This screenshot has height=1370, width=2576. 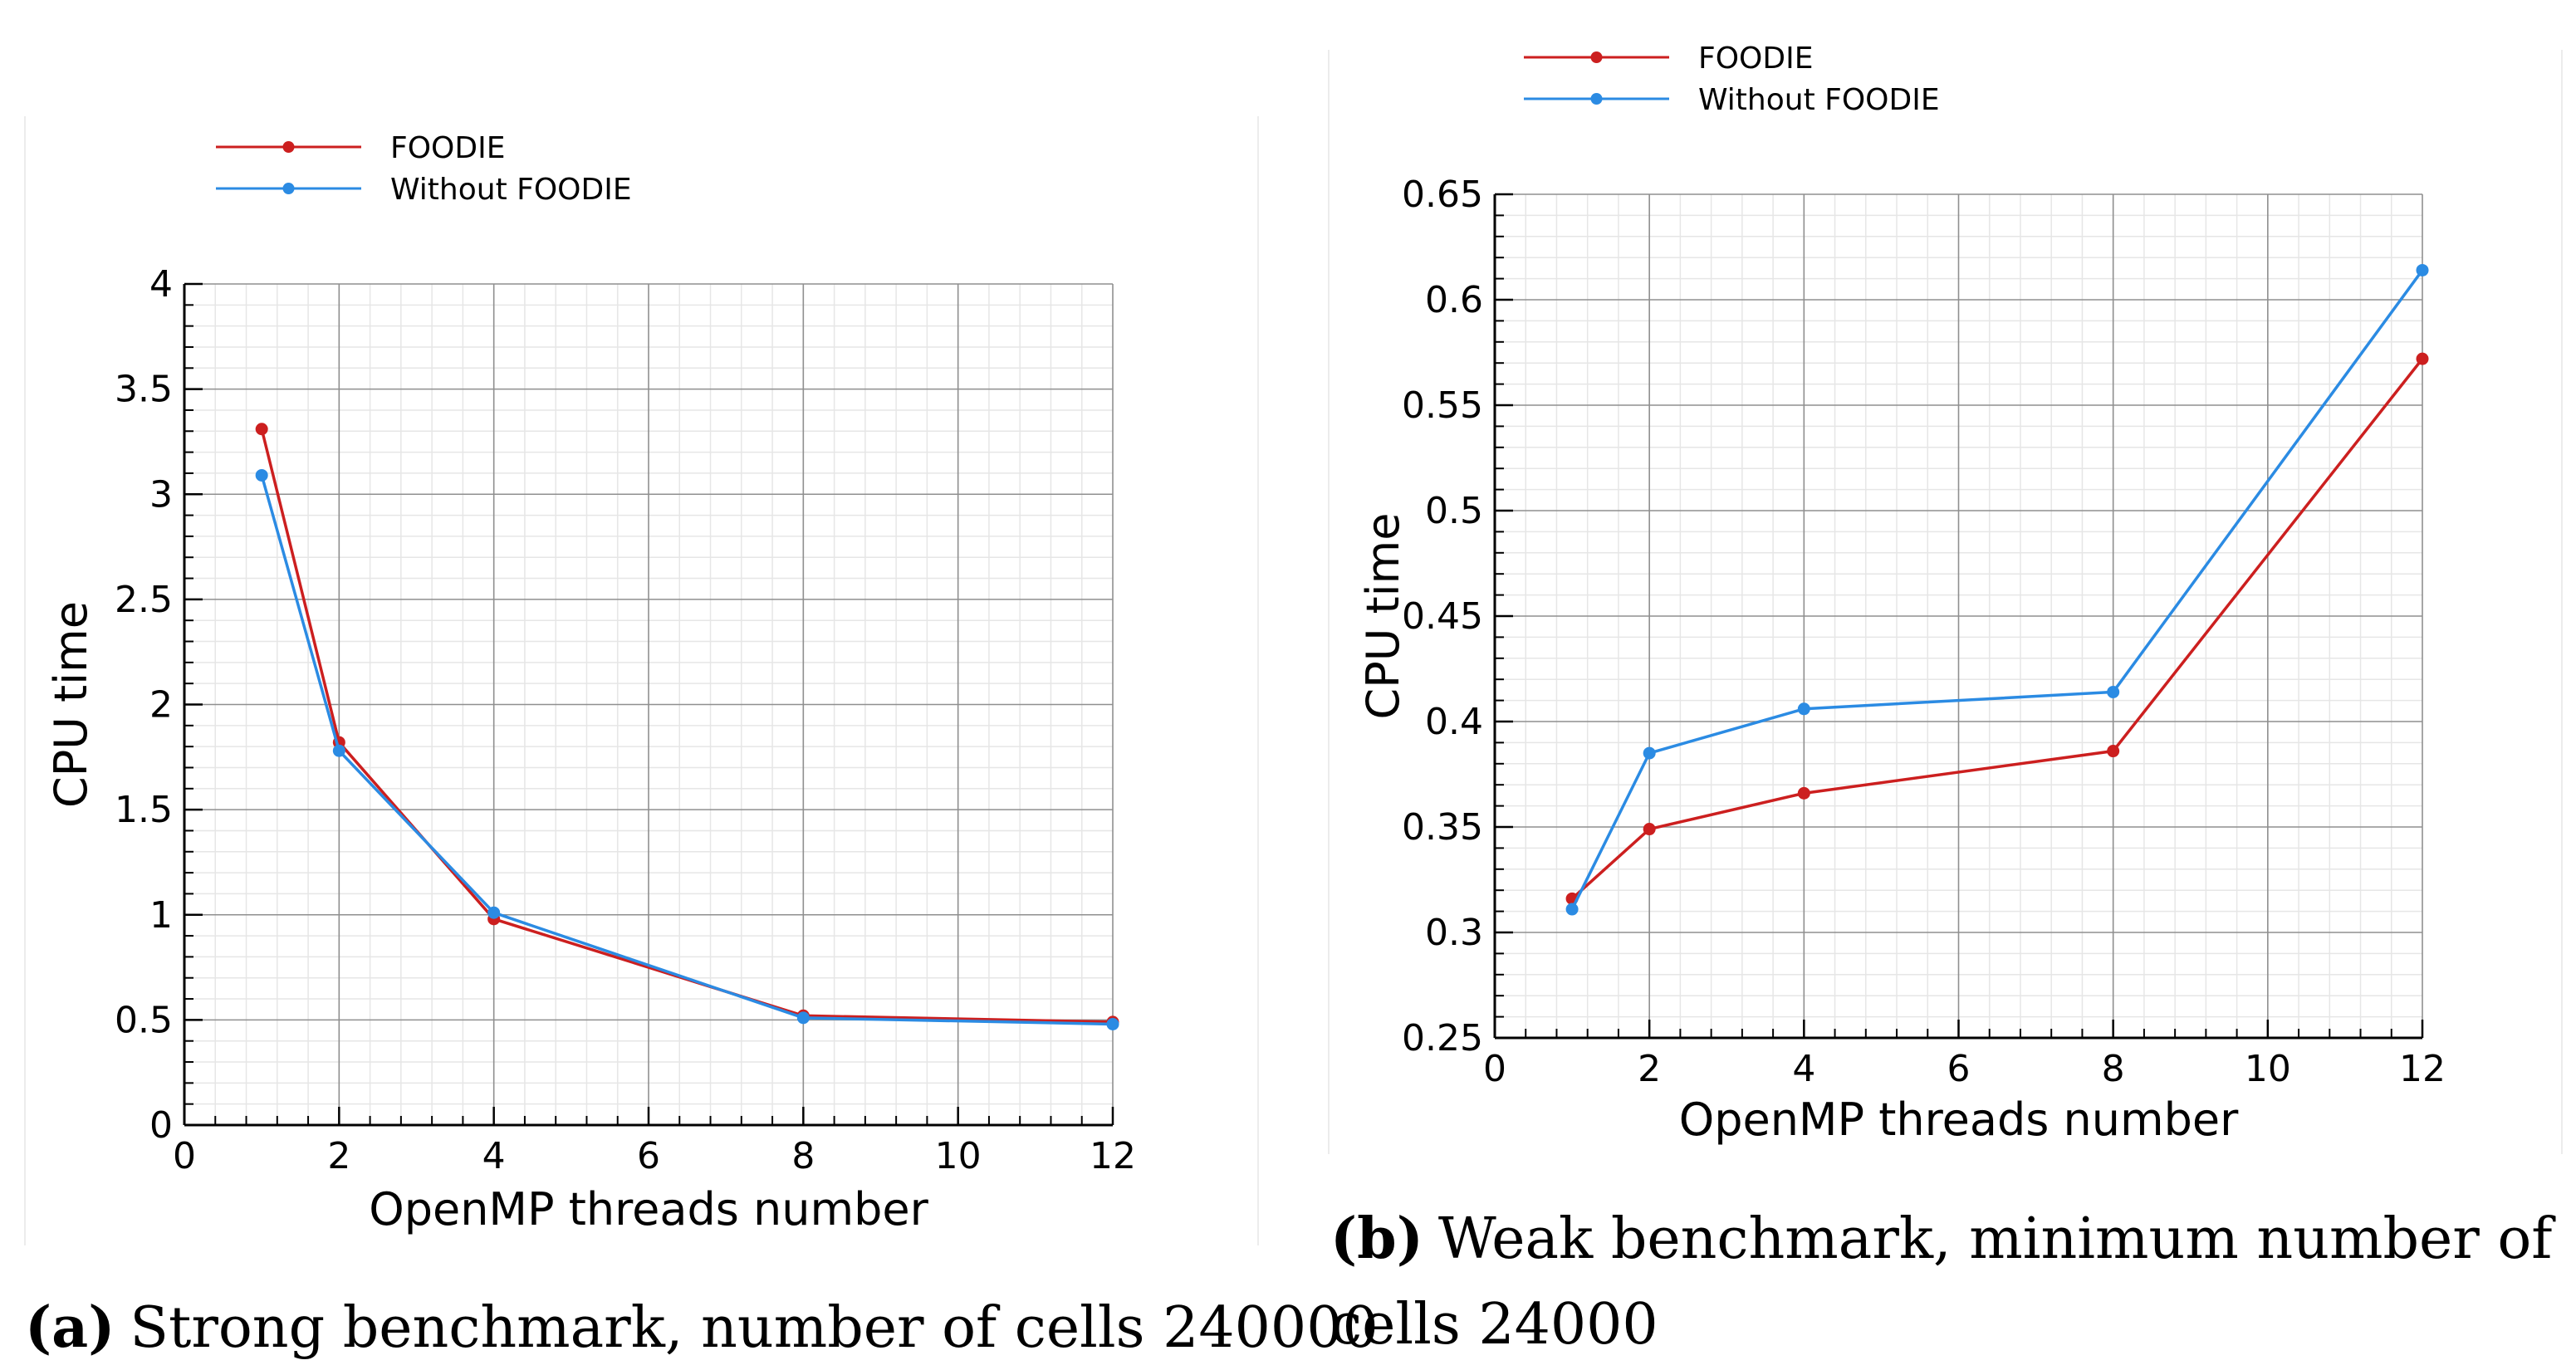 I want to click on caption-b-text-2: cells 24000, so click(x=1494, y=1325).